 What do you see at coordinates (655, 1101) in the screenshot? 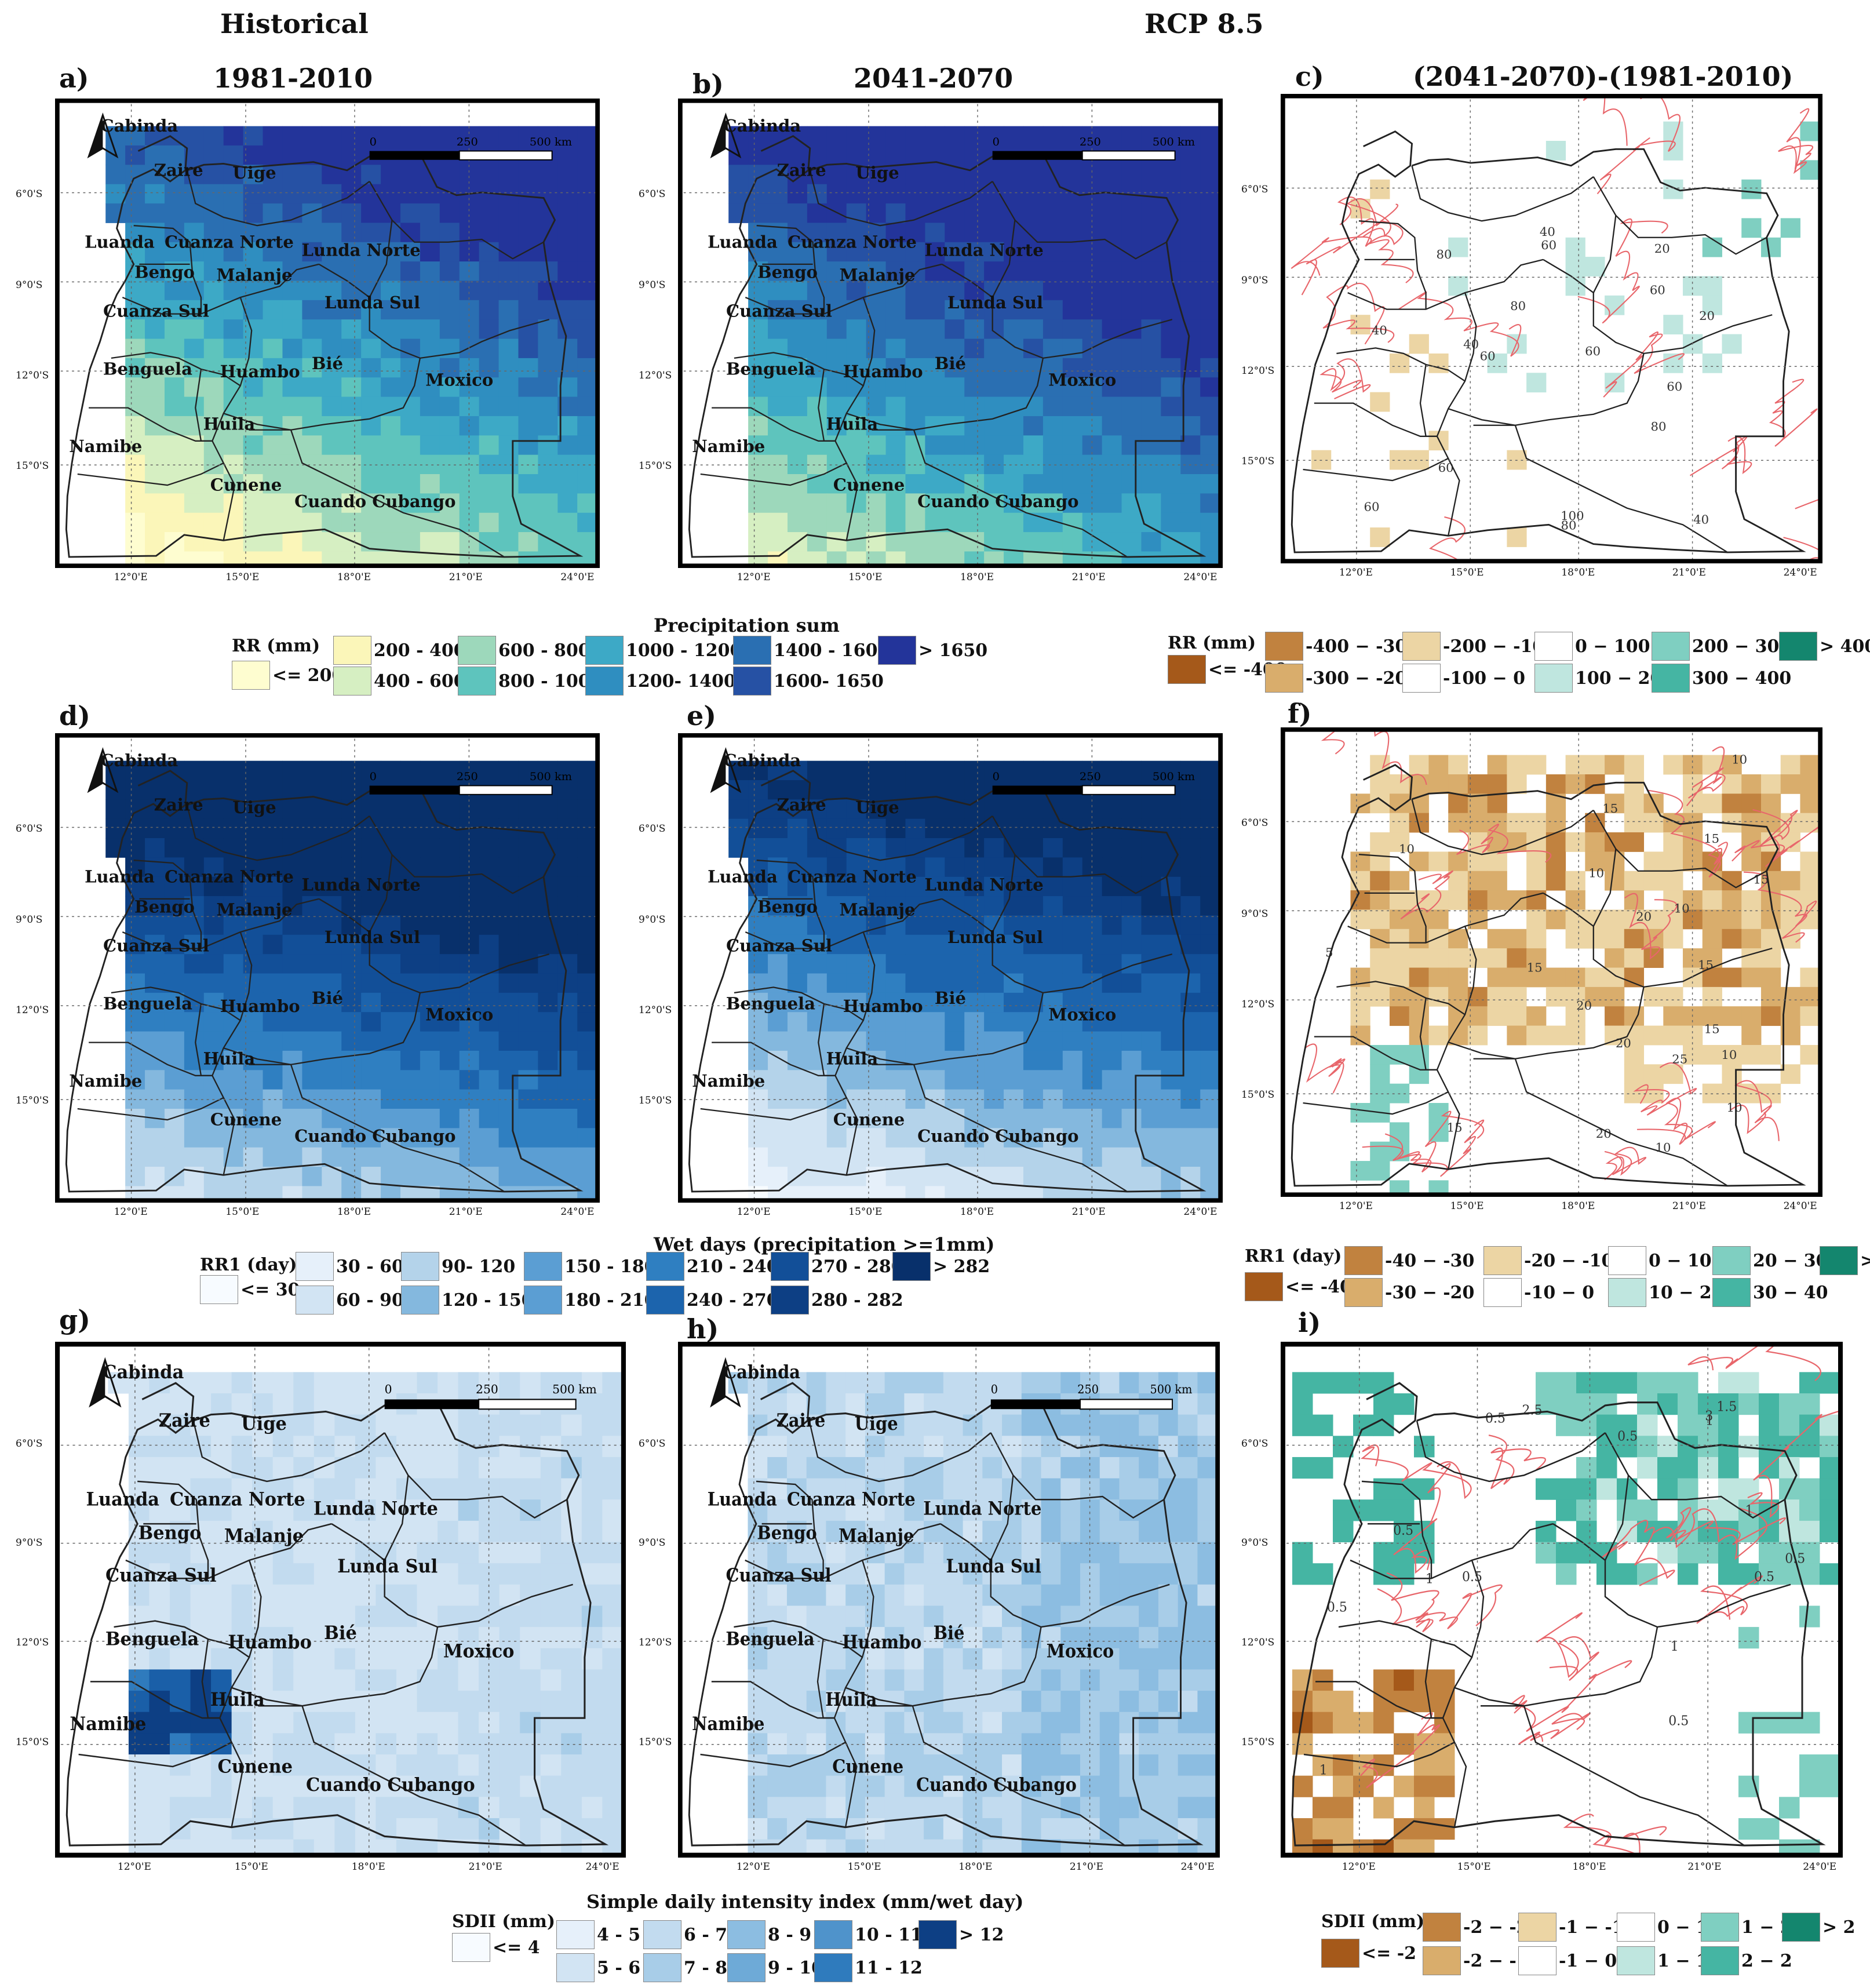
I see `lat-tick-label: 15°0'S` at bounding box center [655, 1101].